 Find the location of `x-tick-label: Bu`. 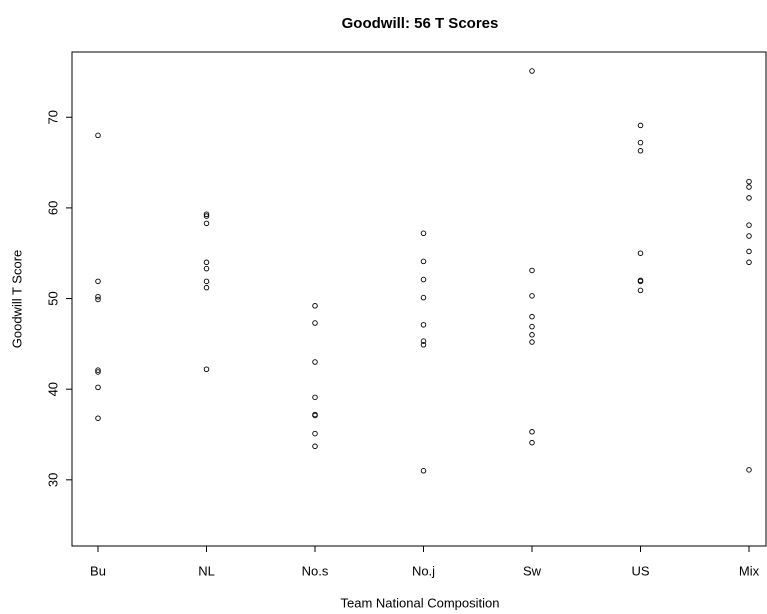

x-tick-label: Bu is located at coordinates (98, 570).